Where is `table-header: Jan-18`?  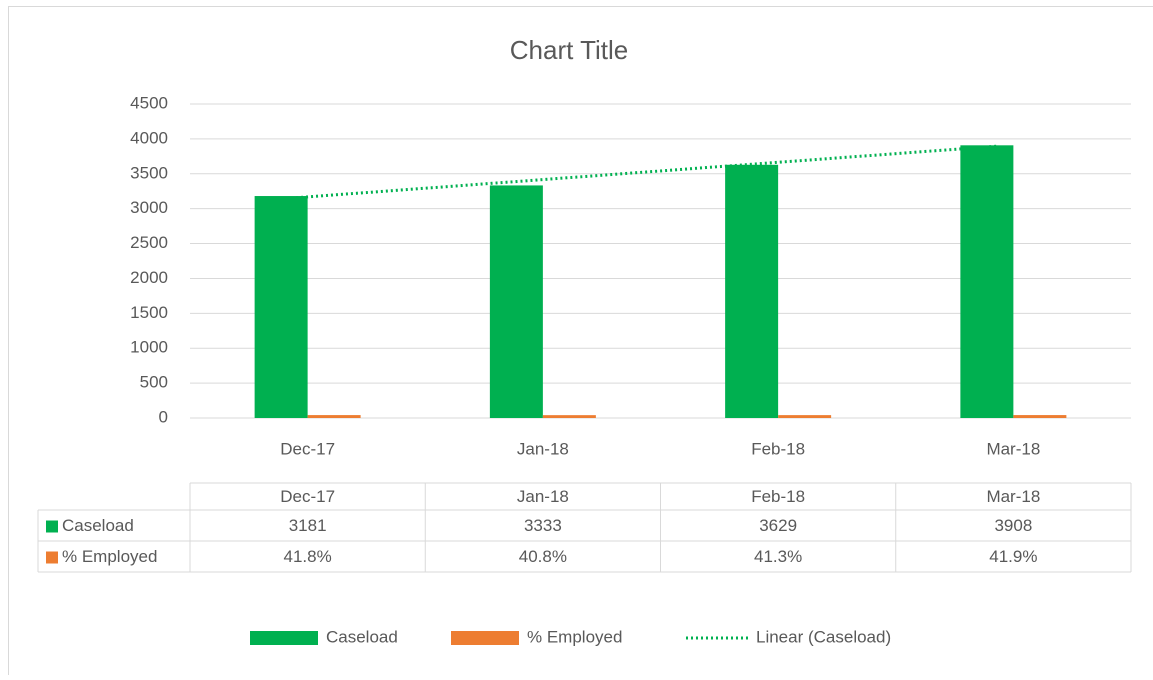 table-header: Jan-18 is located at coordinates (543, 496).